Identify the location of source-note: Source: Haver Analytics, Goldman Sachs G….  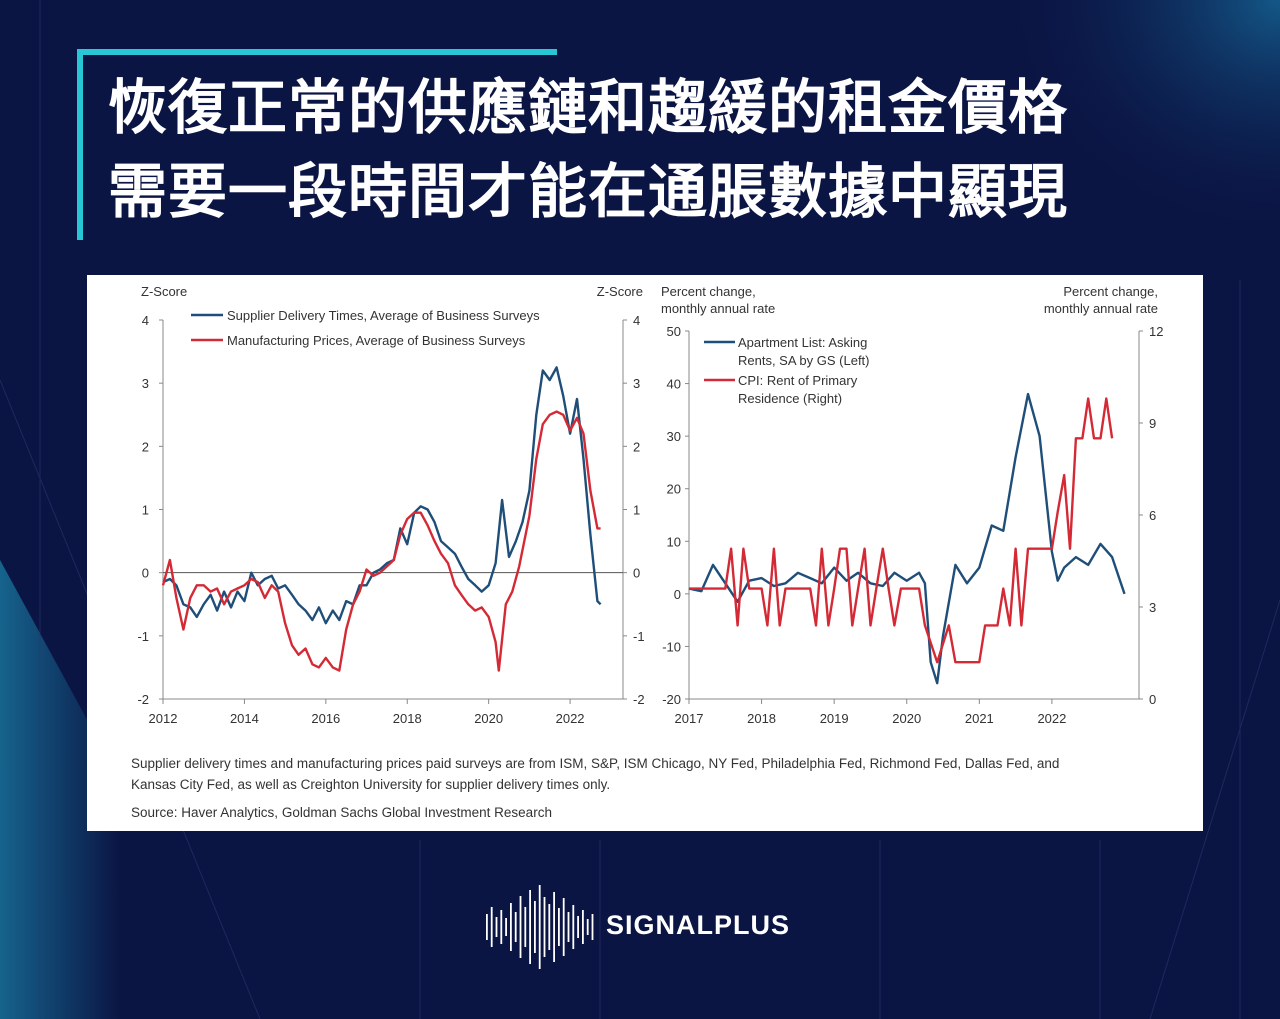
(341, 812).